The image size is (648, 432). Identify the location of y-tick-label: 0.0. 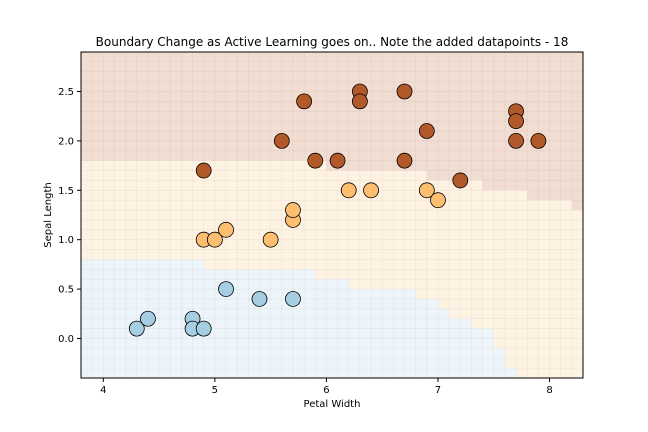
(66, 339).